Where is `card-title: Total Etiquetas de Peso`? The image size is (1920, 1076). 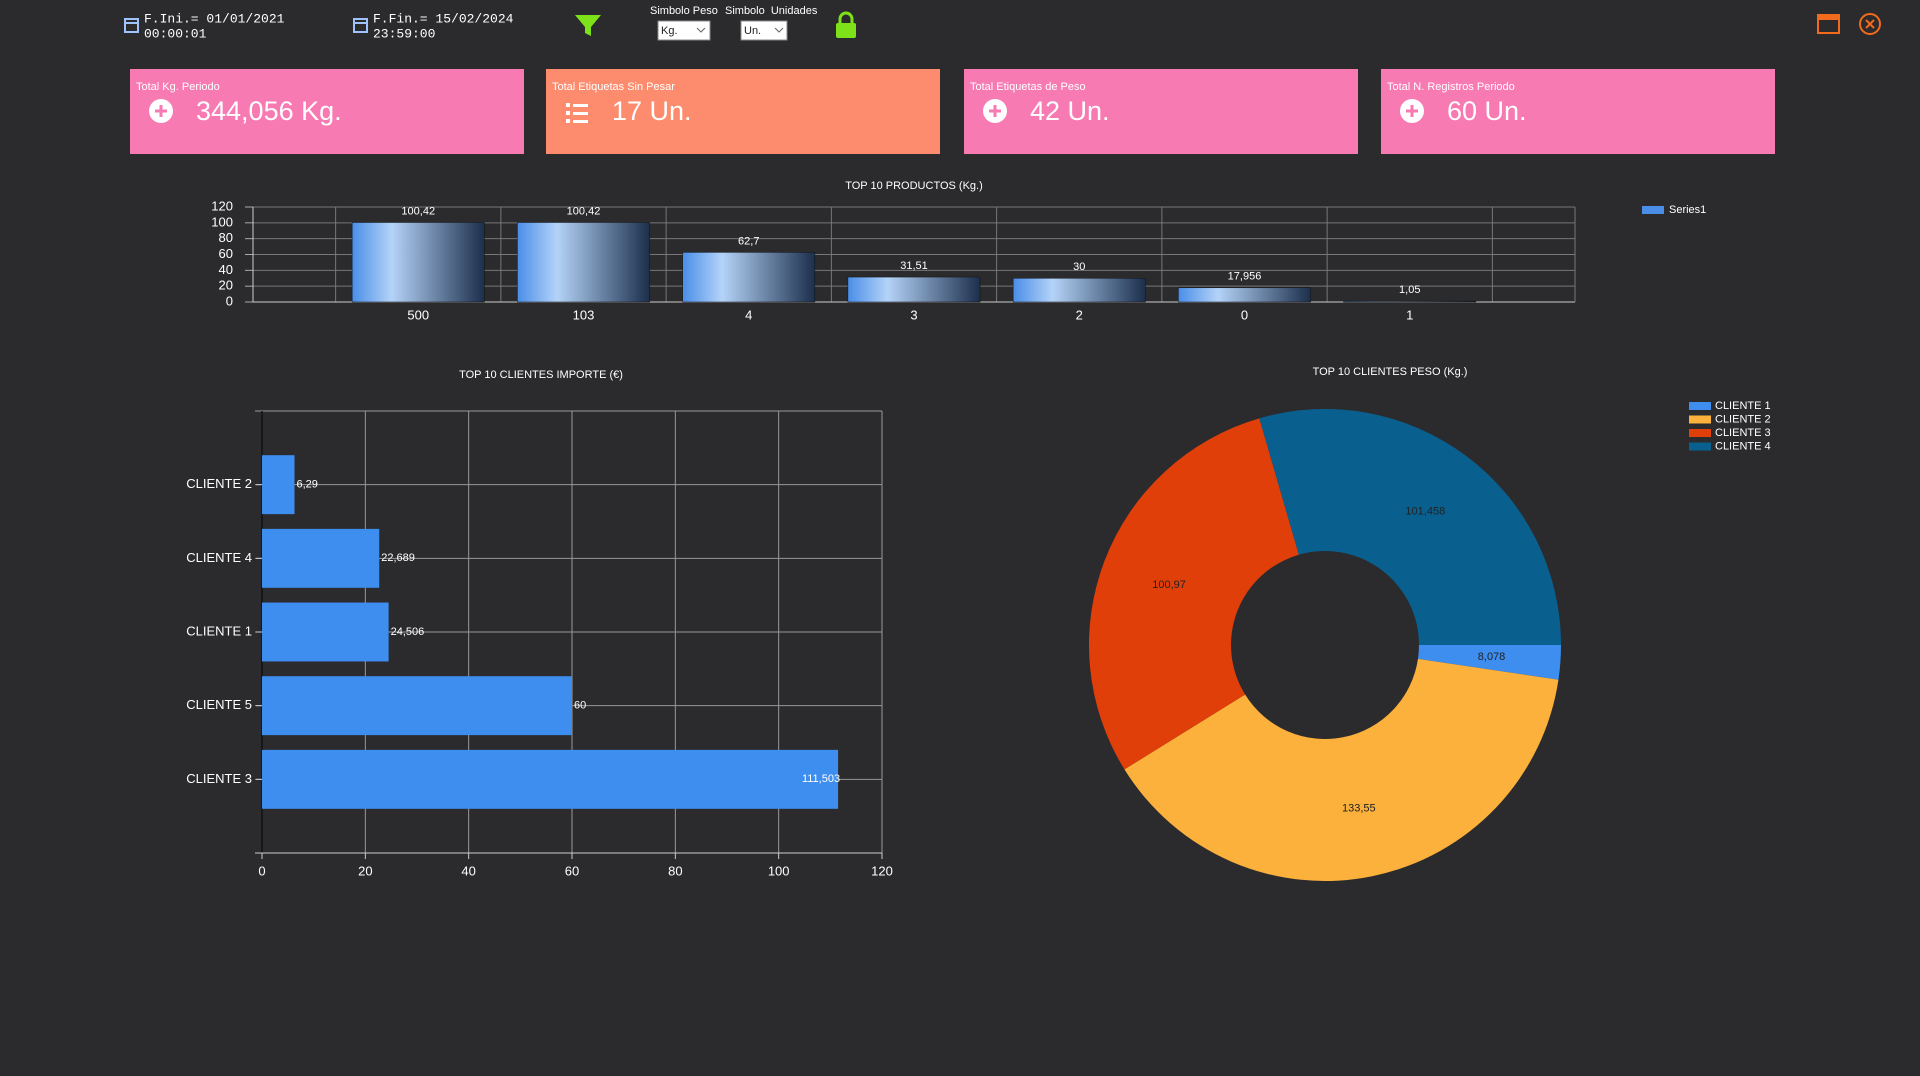 card-title: Total Etiquetas de Peso is located at coordinates (1028, 87).